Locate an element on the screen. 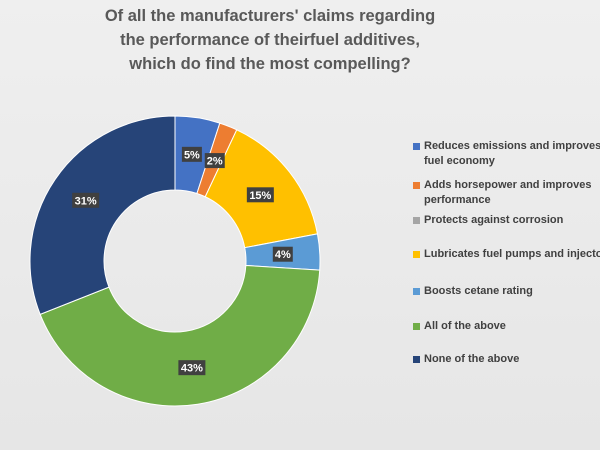 The image size is (600, 450). data-label-text: 43% is located at coordinates (192, 369).